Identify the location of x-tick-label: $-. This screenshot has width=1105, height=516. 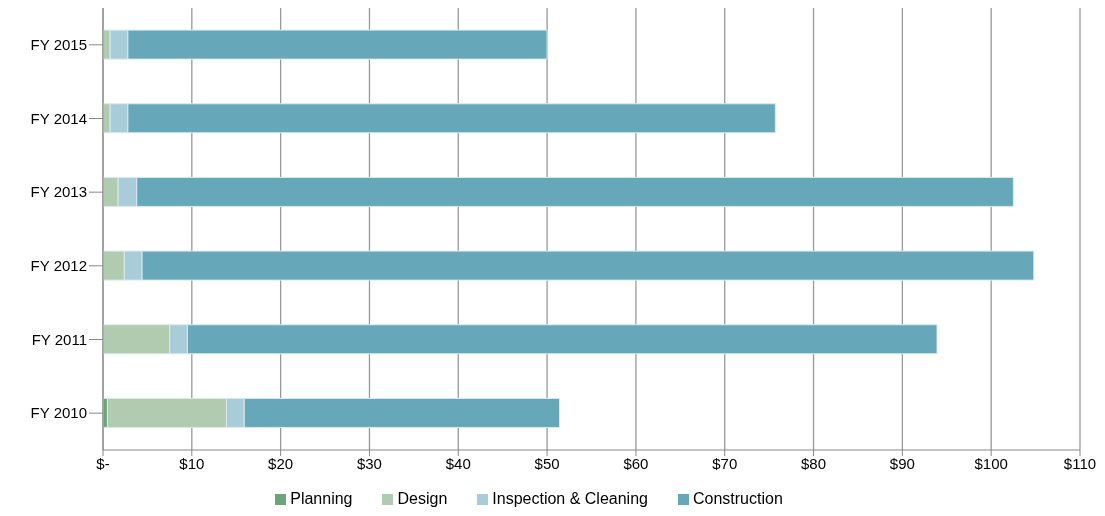
(103, 463).